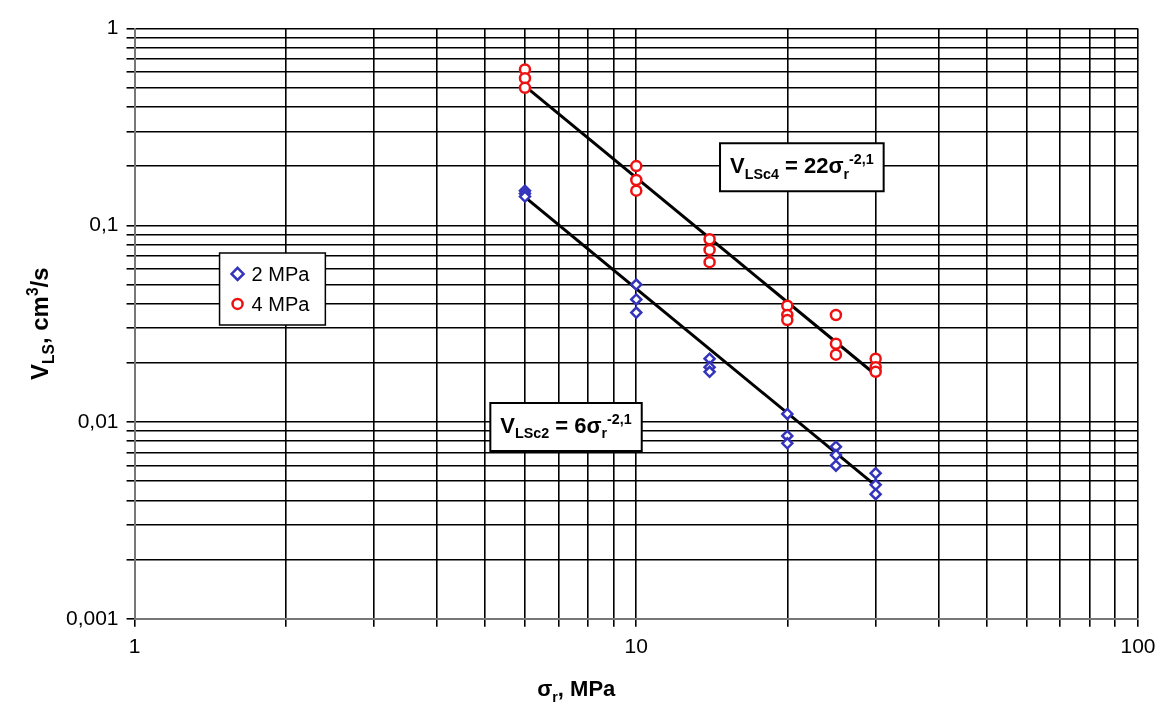 The width and height of the screenshot is (1176, 715). Describe the element at coordinates (281, 303) in the screenshot. I see `legend-label: 4 MPa` at that location.